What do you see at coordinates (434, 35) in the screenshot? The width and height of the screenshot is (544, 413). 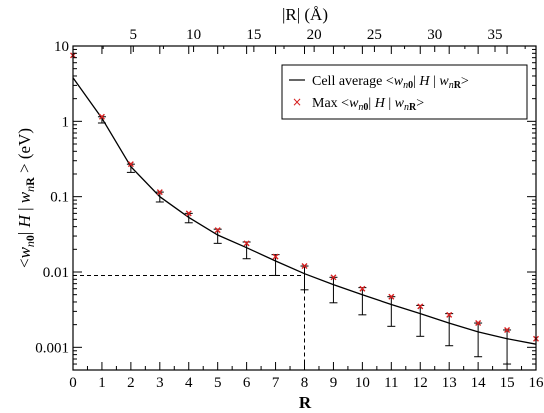 I see `top-x-tick-label: 30` at bounding box center [434, 35].